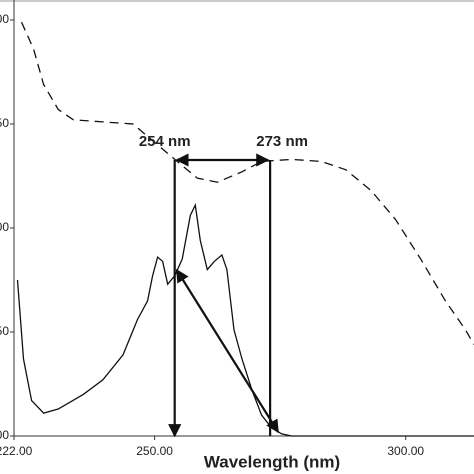  What do you see at coordinates (272, 461) in the screenshot?
I see `x-axis-title: Wavelength (nm)` at bounding box center [272, 461].